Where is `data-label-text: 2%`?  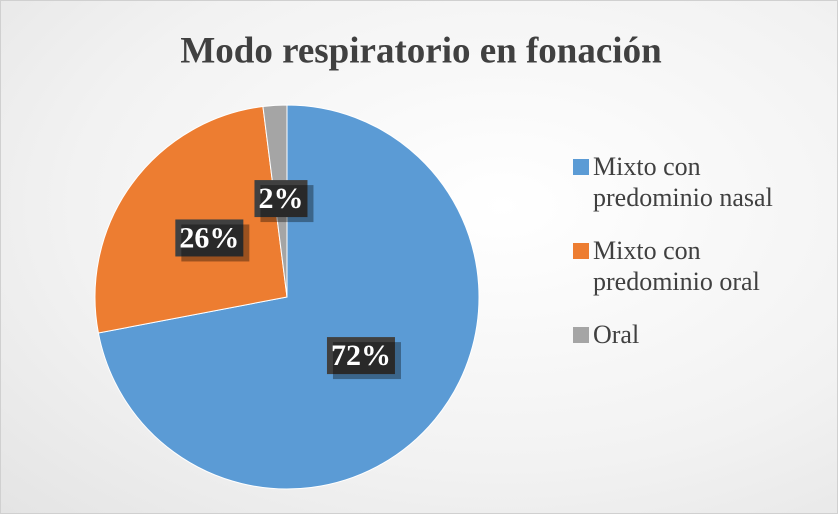 data-label-text: 2% is located at coordinates (280, 198).